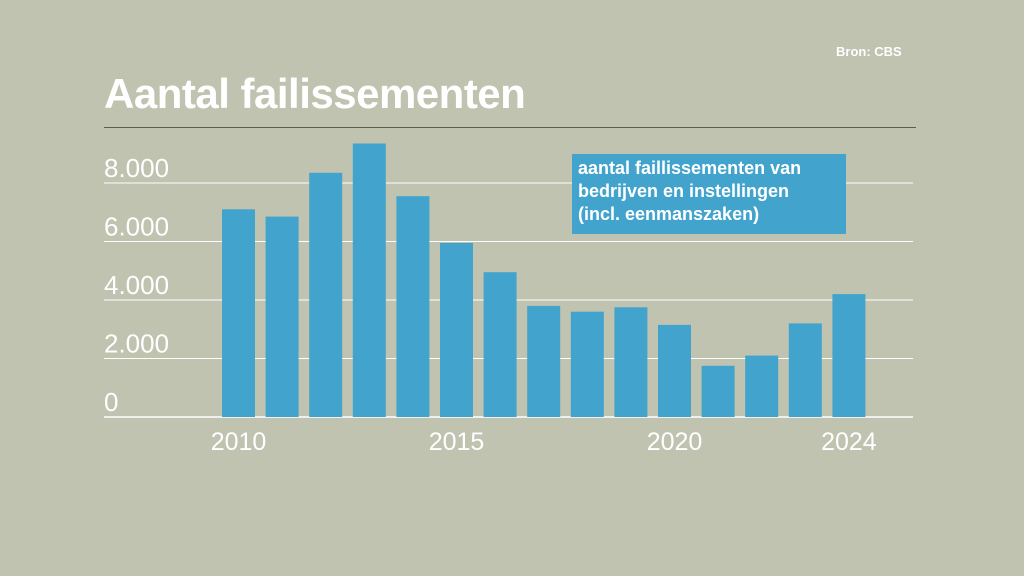 The image size is (1024, 576). What do you see at coordinates (500, 344) in the screenshot?
I see `bar-2016` at bounding box center [500, 344].